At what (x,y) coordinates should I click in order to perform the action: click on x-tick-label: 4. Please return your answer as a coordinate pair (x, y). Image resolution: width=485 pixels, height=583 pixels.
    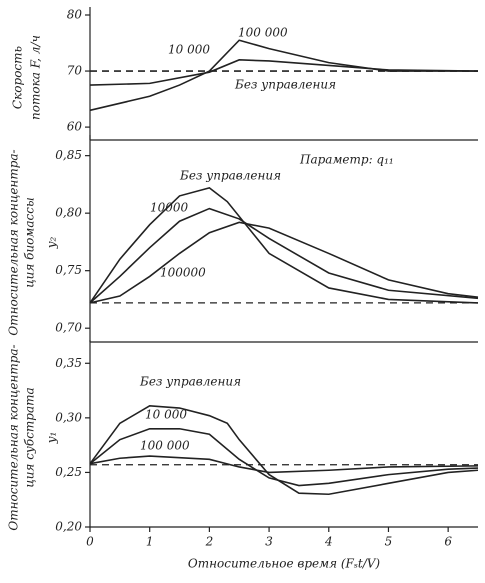
    Looking at the image, I should click on (328, 542).